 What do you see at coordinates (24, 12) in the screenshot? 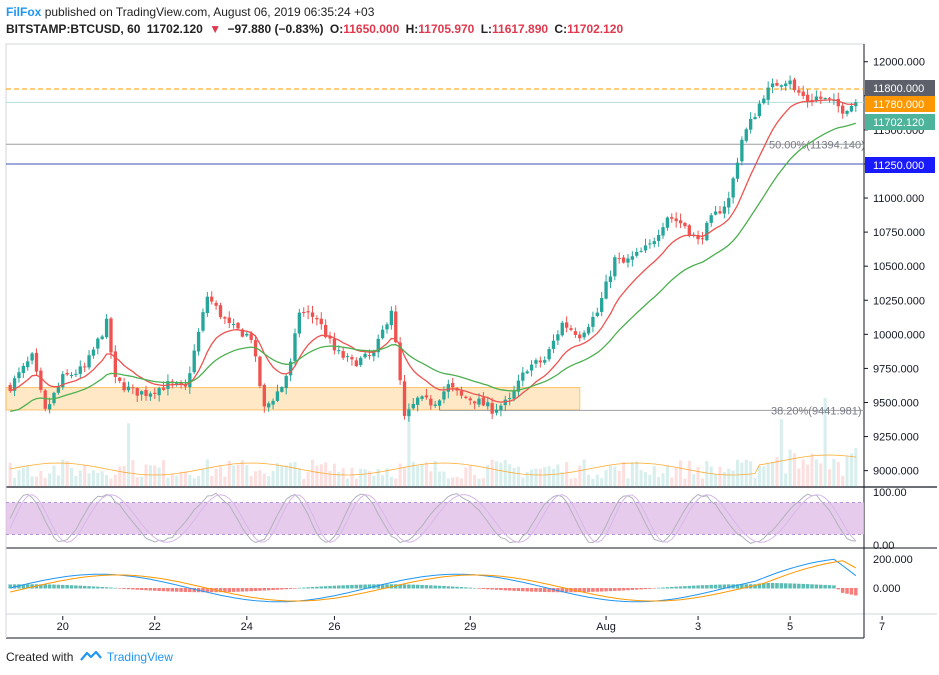
I see `author-name: FilFox` at bounding box center [24, 12].